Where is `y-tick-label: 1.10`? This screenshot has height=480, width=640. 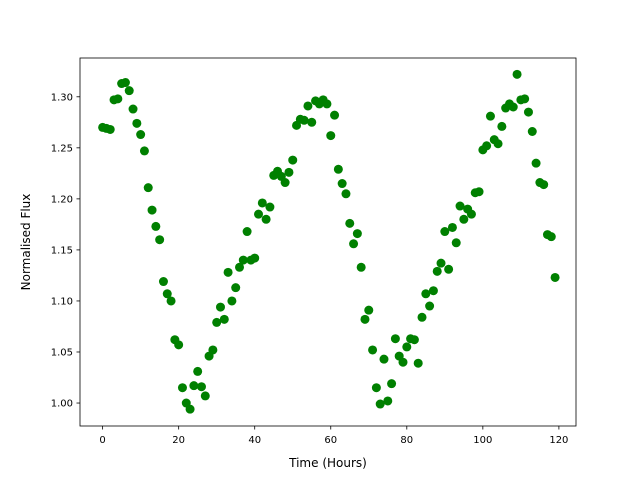
y-tick-label: 1.10 is located at coordinates (62, 301).